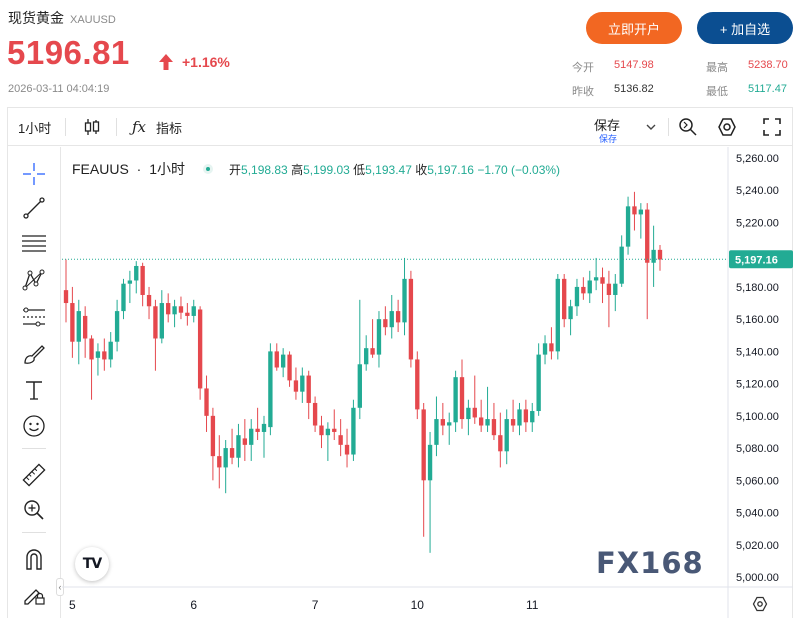  Describe the element at coordinates (757, 288) in the screenshot. I see `y-tick-label: 5,180.00` at that location.